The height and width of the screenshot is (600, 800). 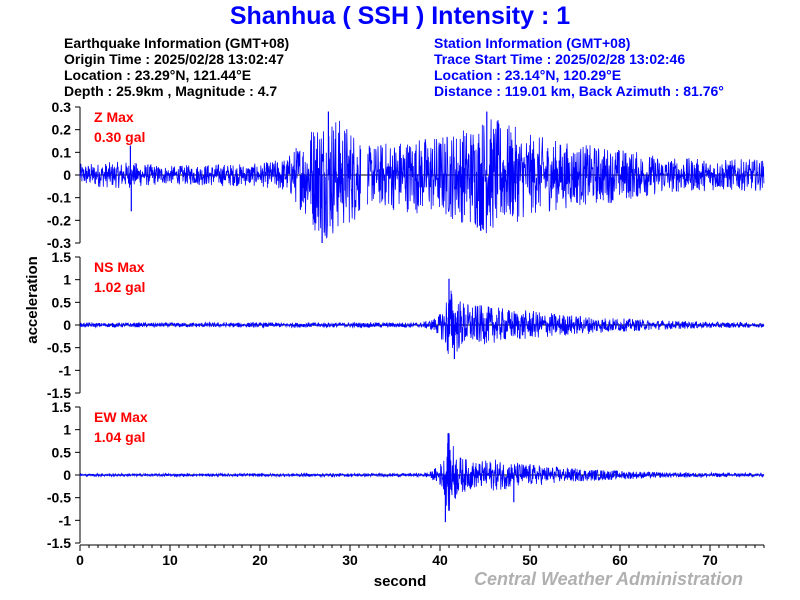 What do you see at coordinates (170, 560) in the screenshot?
I see `x-tick-label: 10` at bounding box center [170, 560].